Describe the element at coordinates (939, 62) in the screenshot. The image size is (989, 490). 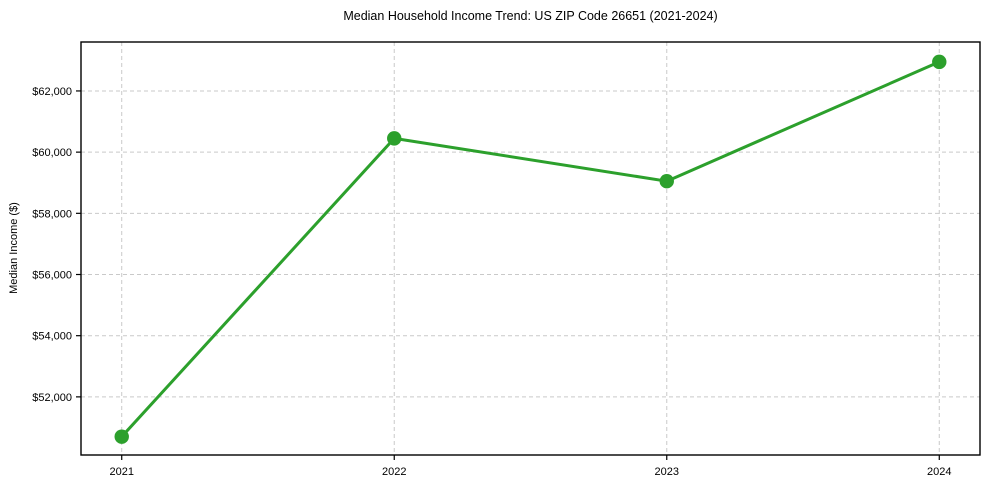
I see `data-point-marker-2024` at that location.